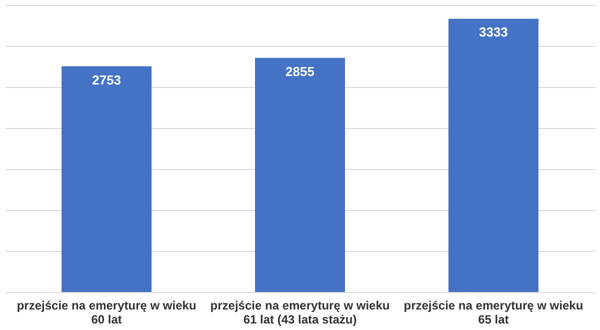 The height and width of the screenshot is (330, 600). Describe the element at coordinates (494, 312) in the screenshot. I see `x-tick-label: przejście na emeryturę w wieku 65 lat` at that location.